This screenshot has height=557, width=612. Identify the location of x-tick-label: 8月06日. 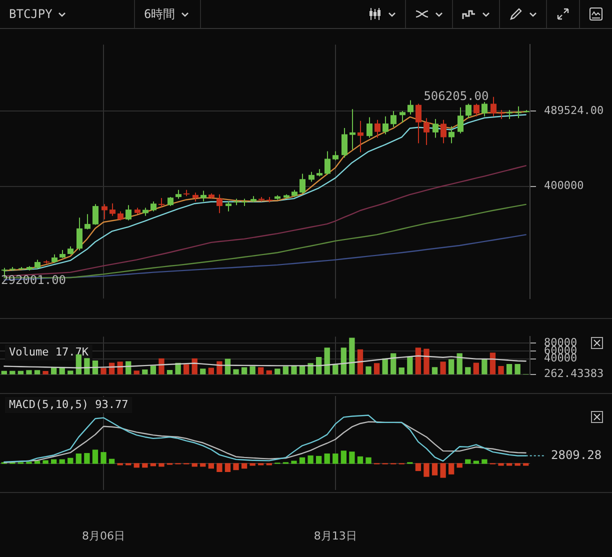
(104, 535).